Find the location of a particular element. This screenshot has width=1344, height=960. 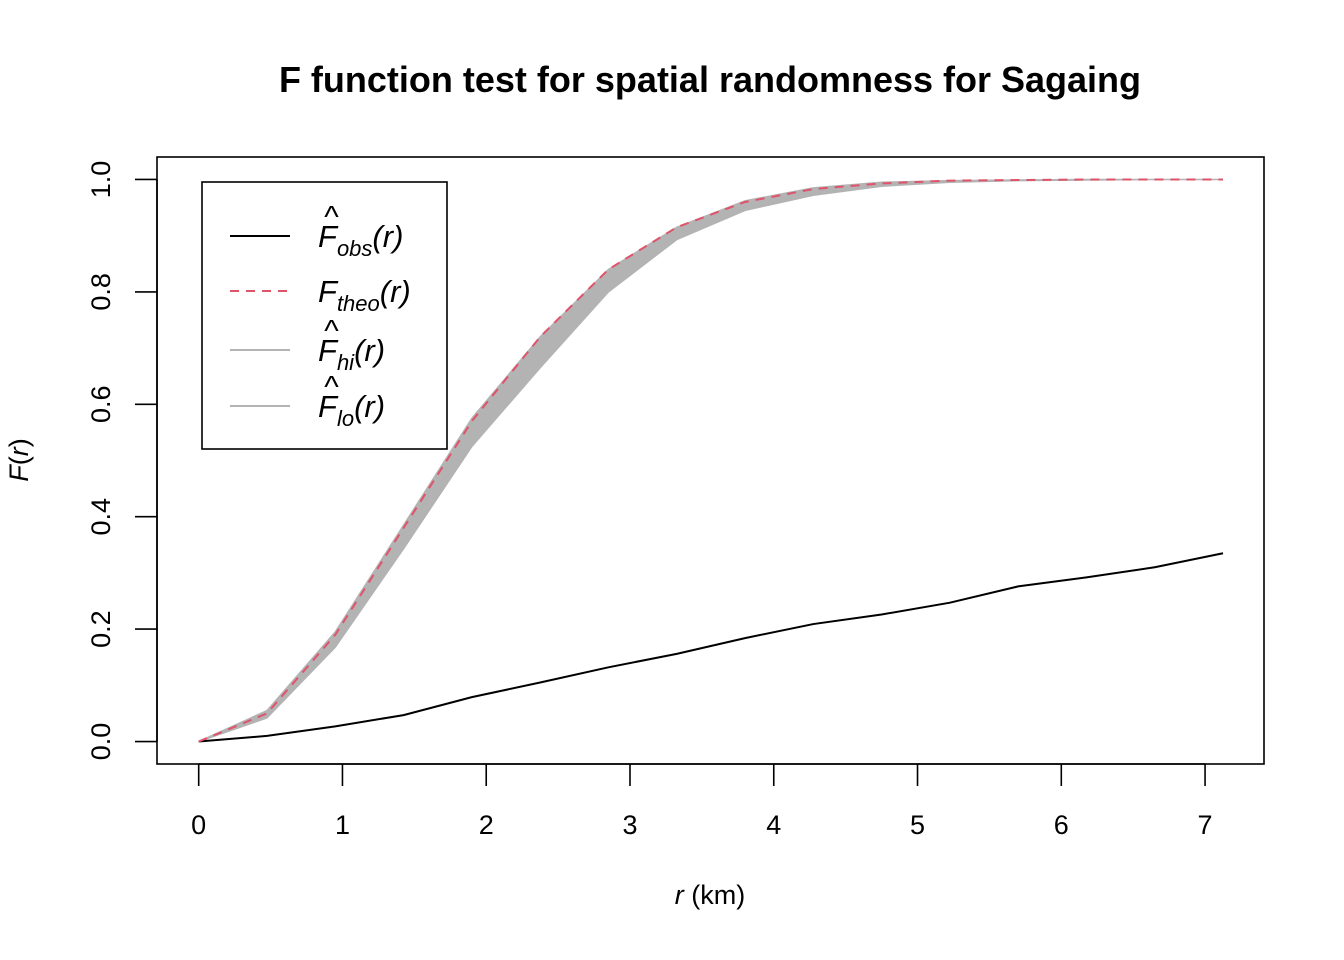

y-axis: 0.0 0.2 0.4 0.6 0.8 1.0 is located at coordinates (122, 461).